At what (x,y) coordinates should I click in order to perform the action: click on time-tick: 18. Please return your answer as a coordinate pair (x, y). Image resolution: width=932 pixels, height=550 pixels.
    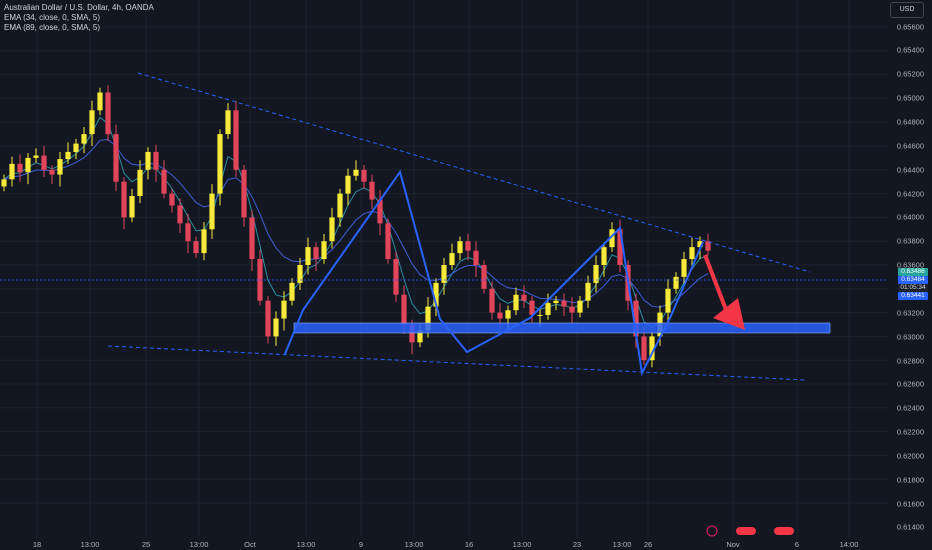
    Looking at the image, I should click on (37, 544).